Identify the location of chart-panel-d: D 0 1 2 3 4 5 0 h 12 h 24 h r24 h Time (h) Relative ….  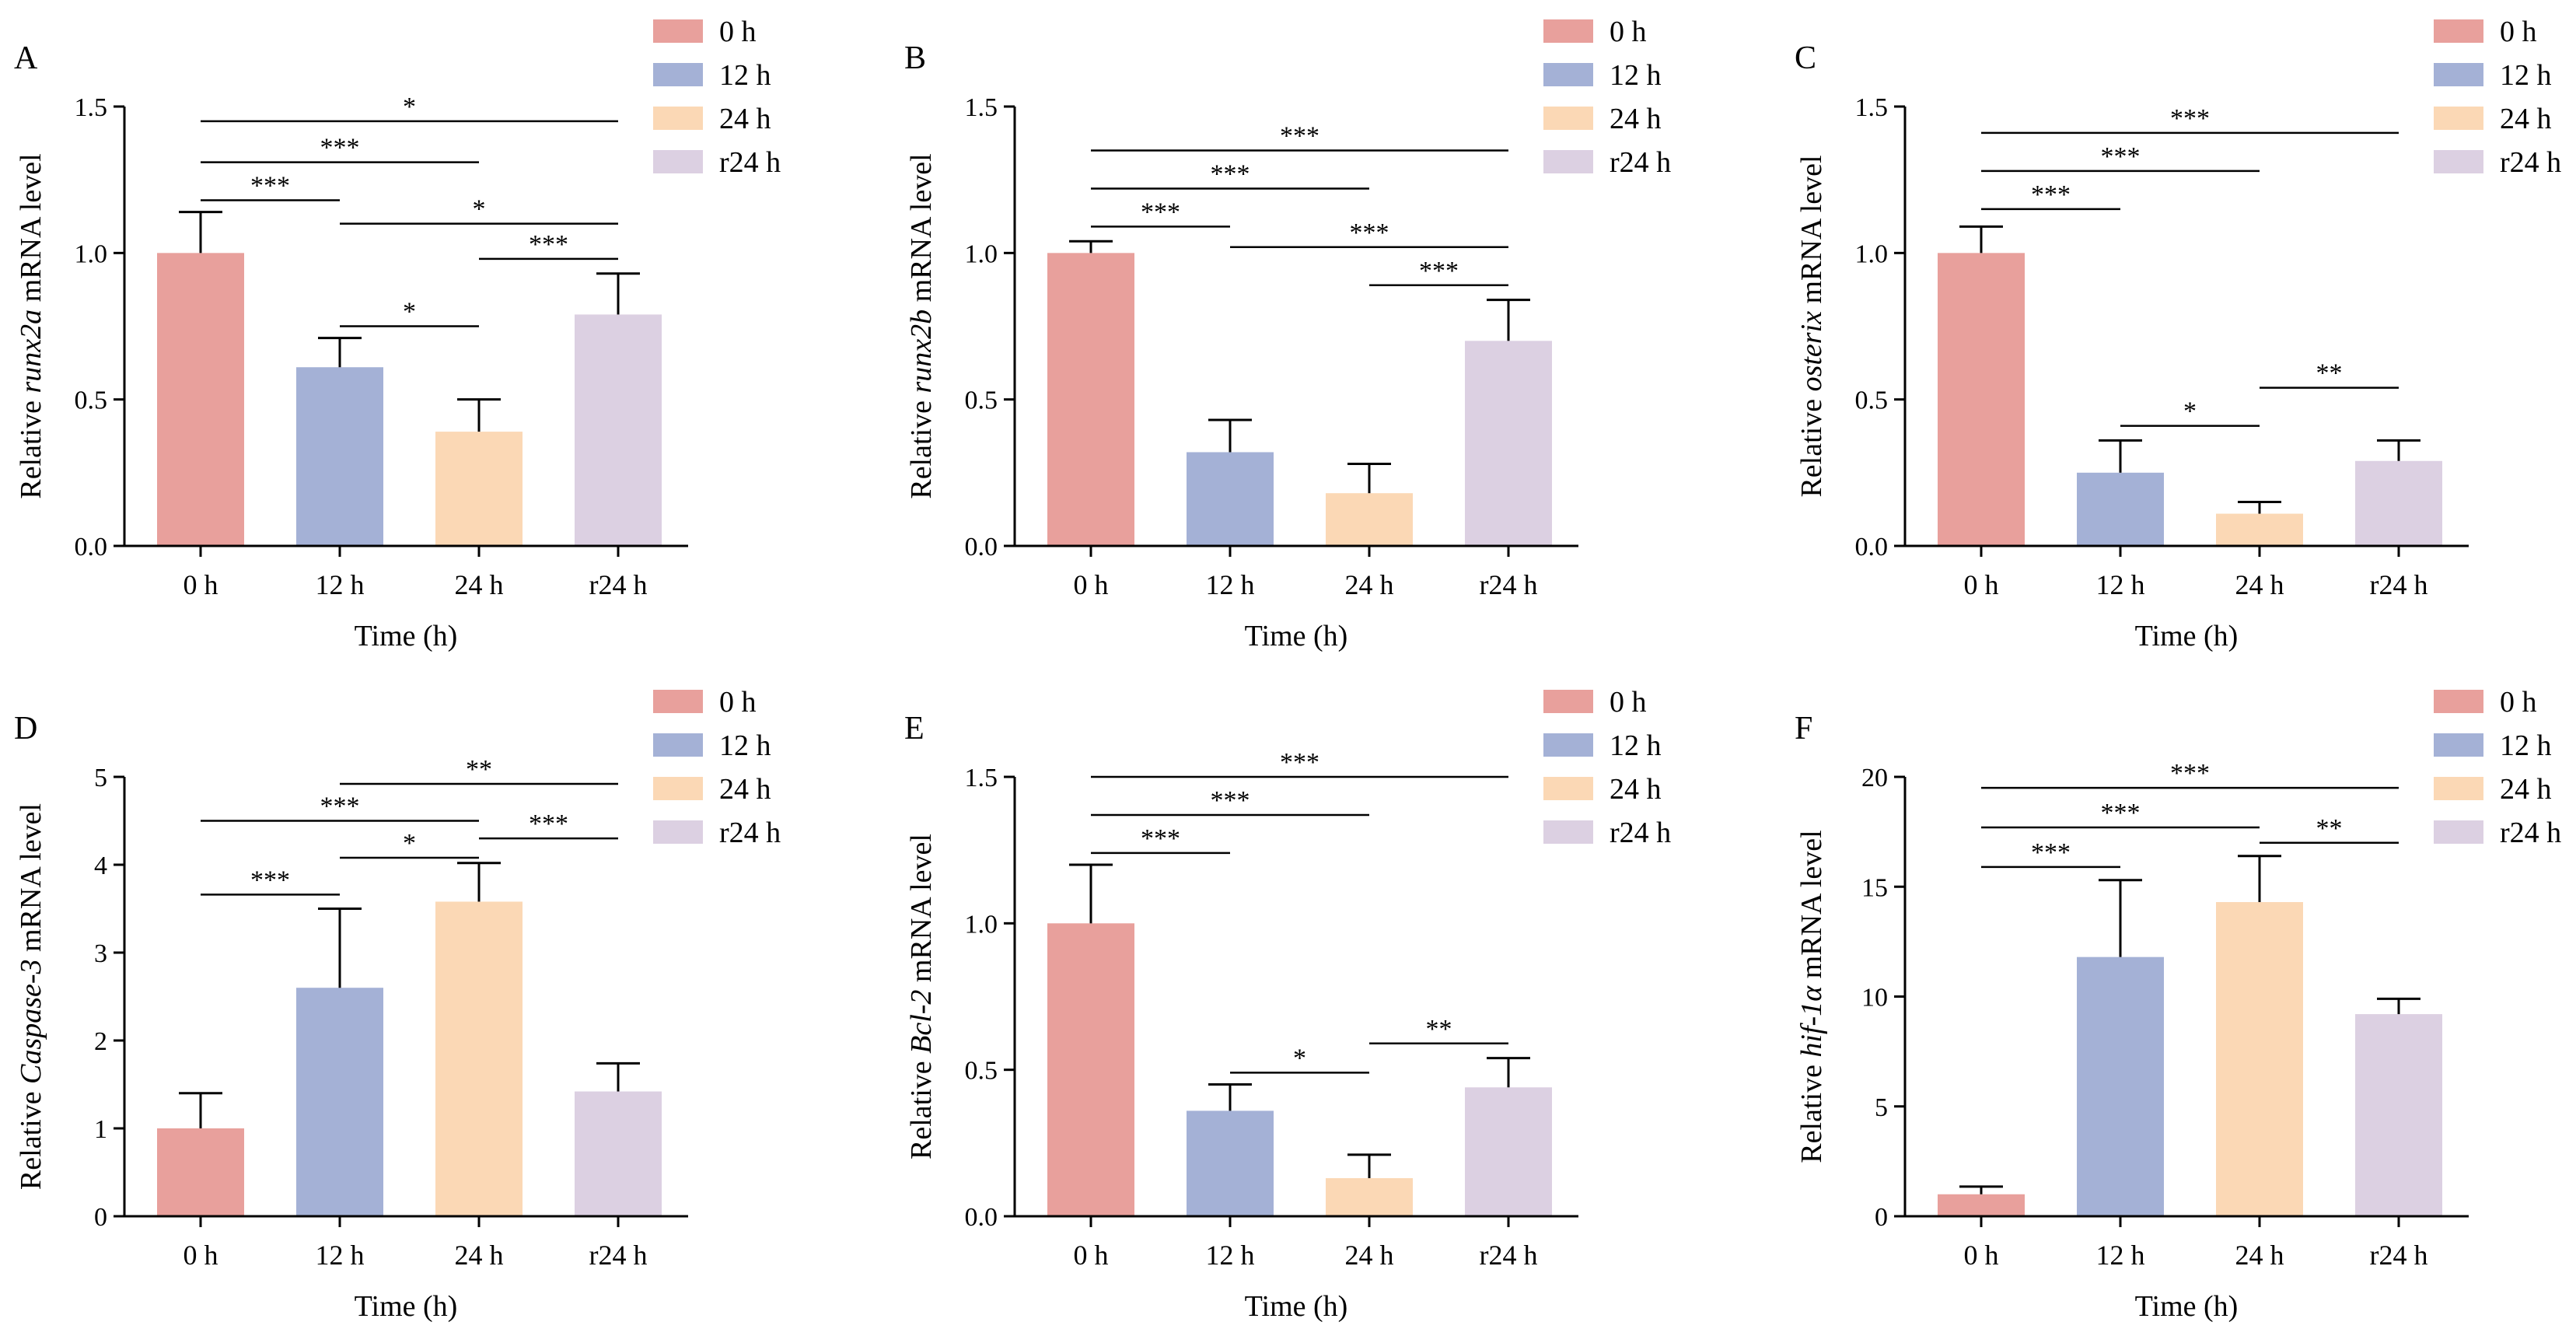
(397, 1005).